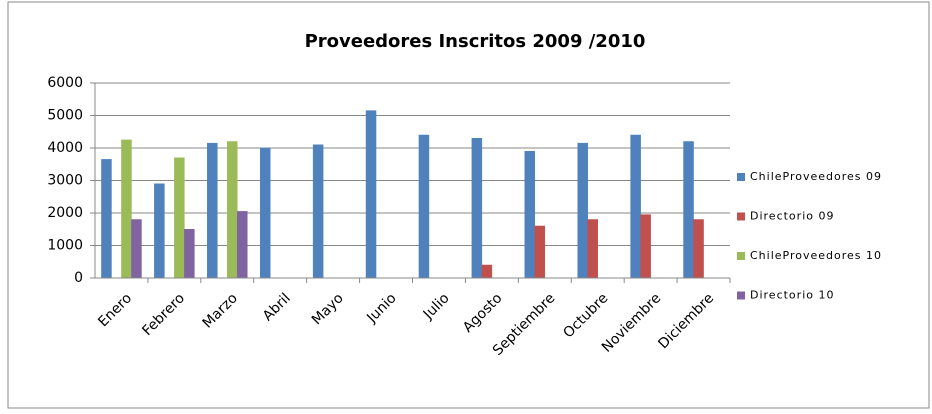 The image size is (932, 414). I want to click on y-tick-label: 6000, so click(65, 83).